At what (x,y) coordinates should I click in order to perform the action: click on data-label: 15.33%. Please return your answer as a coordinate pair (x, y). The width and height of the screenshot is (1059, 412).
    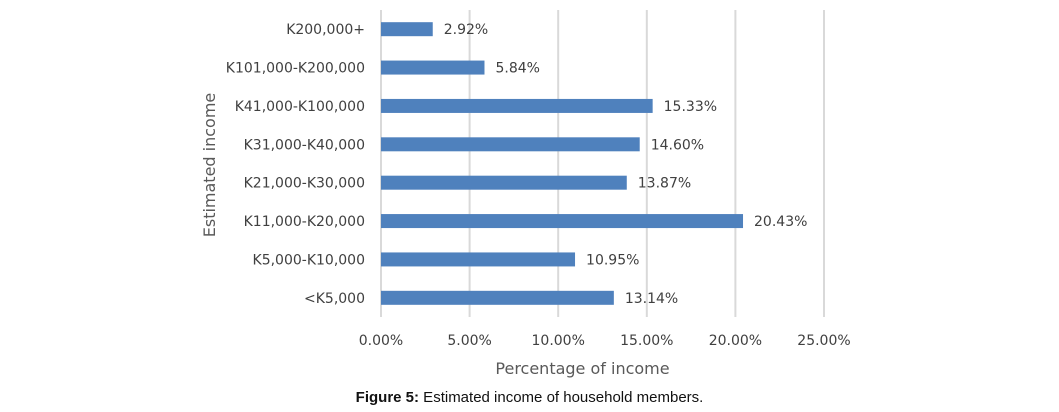
    Looking at the image, I should click on (690, 107).